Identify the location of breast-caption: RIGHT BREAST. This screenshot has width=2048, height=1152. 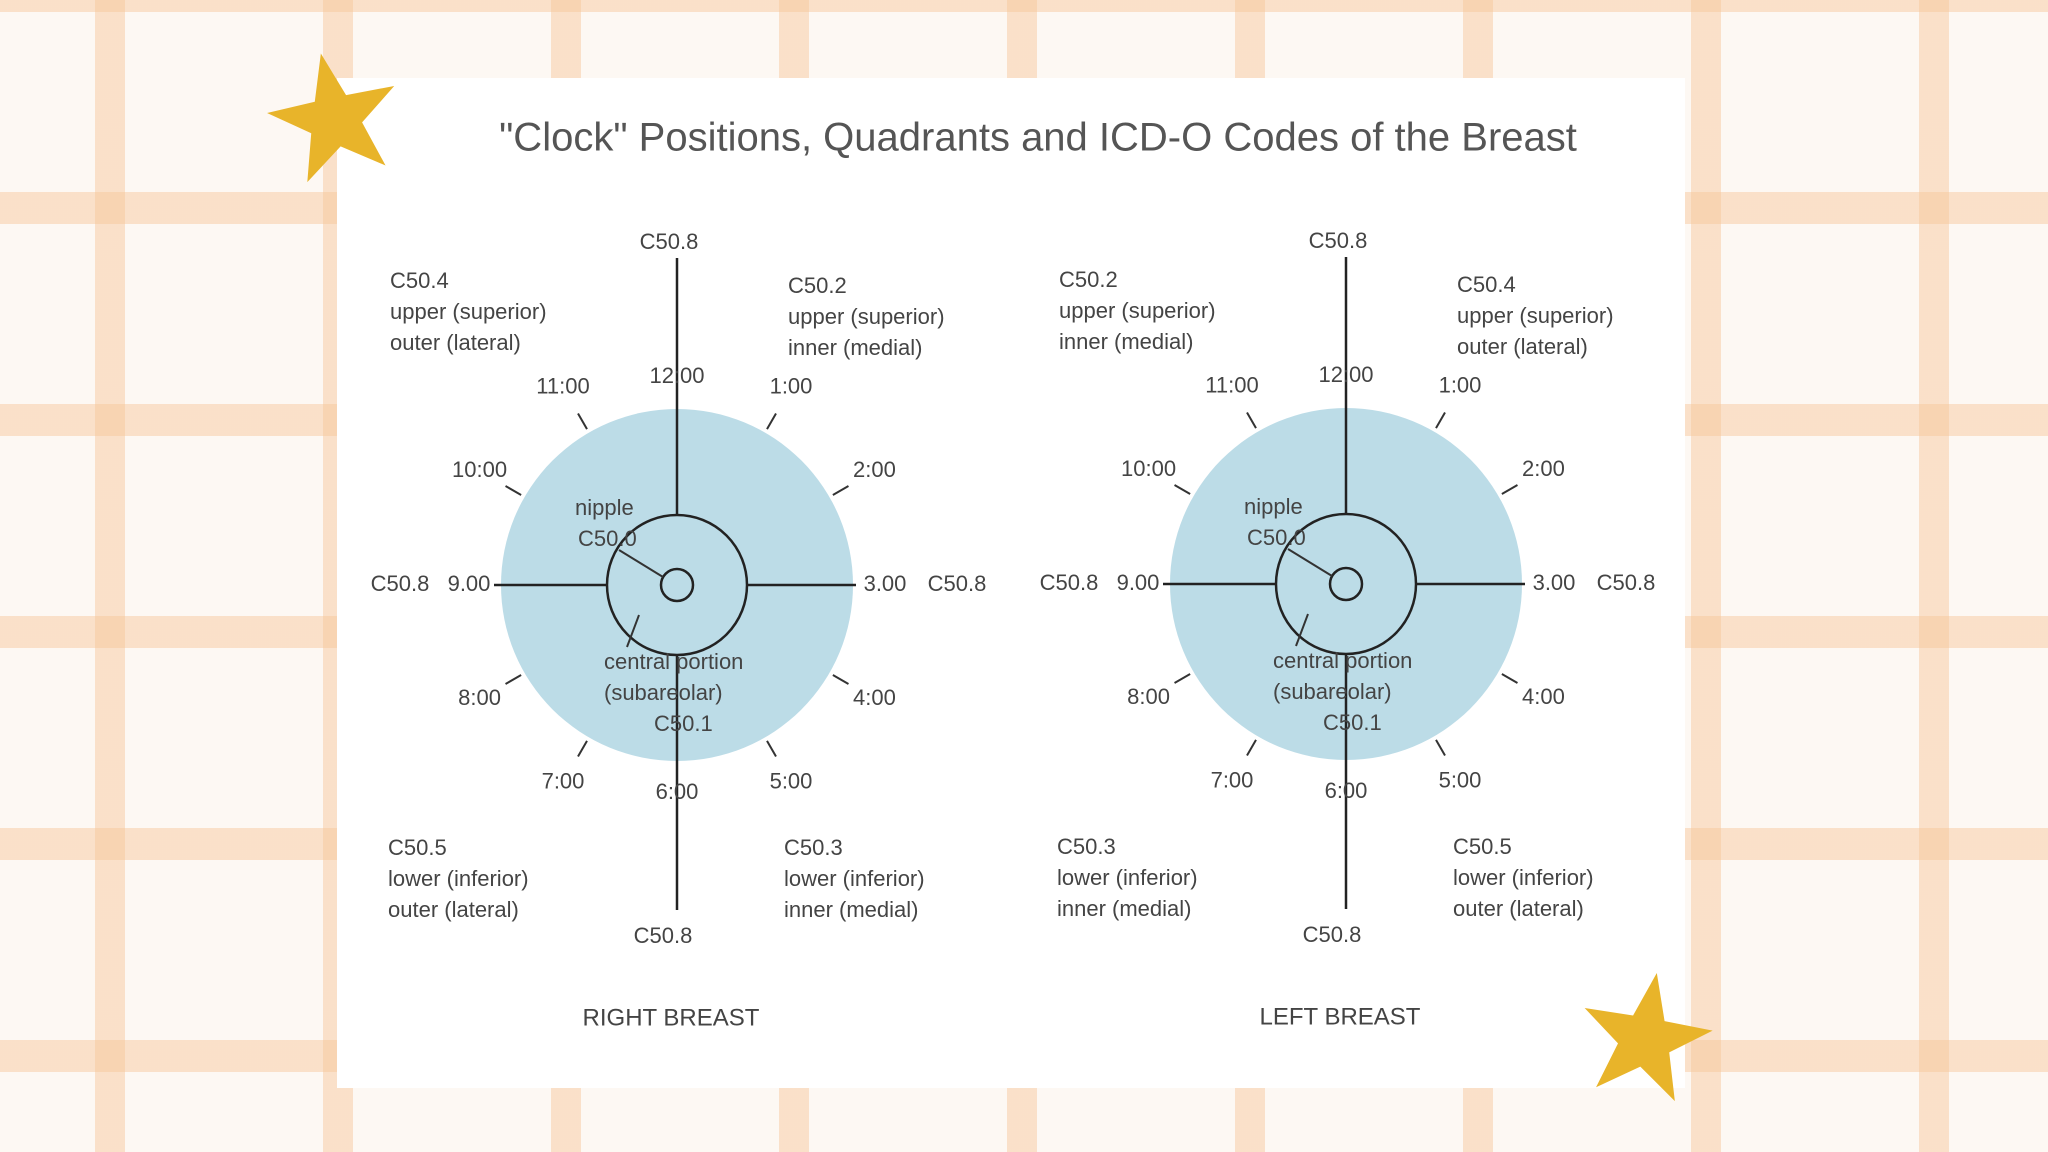
(671, 1017).